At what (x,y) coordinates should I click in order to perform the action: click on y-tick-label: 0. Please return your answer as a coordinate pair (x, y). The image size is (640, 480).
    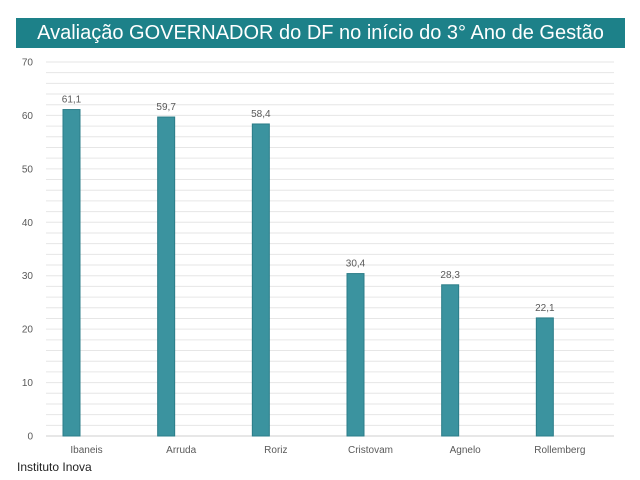
    Looking at the image, I should click on (30, 437).